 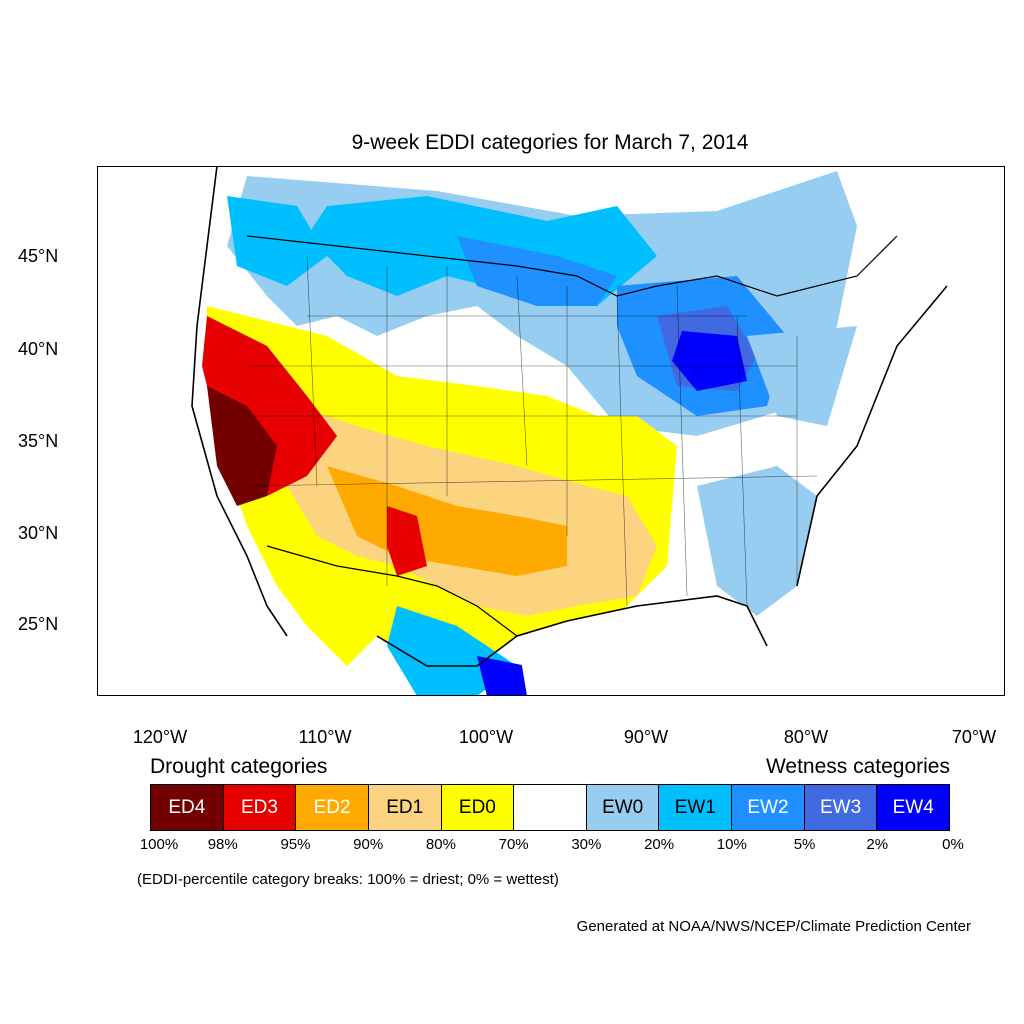 I want to click on break-label: 98%, so click(x=222, y=844).